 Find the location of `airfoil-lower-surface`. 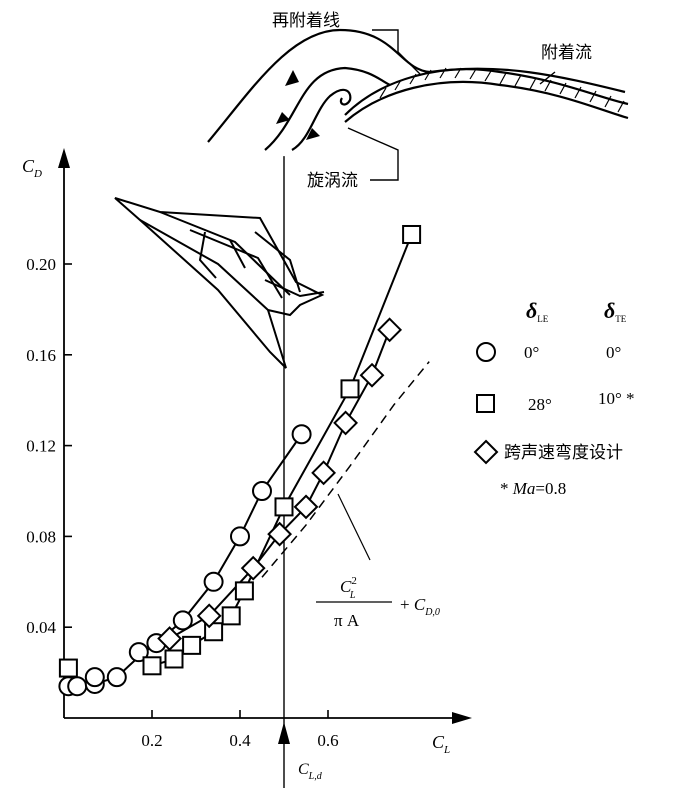

airfoil-lower-surface is located at coordinates (486, 101).